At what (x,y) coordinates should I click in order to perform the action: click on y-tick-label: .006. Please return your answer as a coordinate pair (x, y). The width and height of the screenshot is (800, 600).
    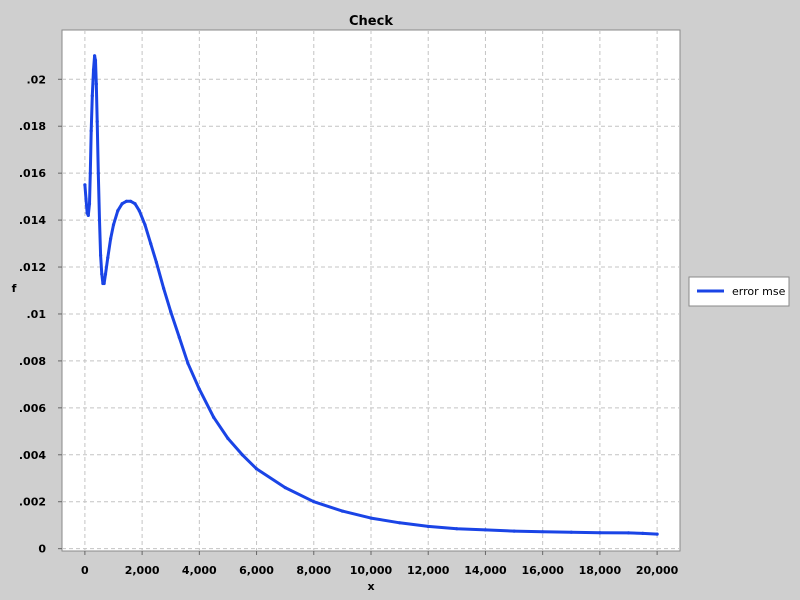
    Looking at the image, I should click on (32, 408).